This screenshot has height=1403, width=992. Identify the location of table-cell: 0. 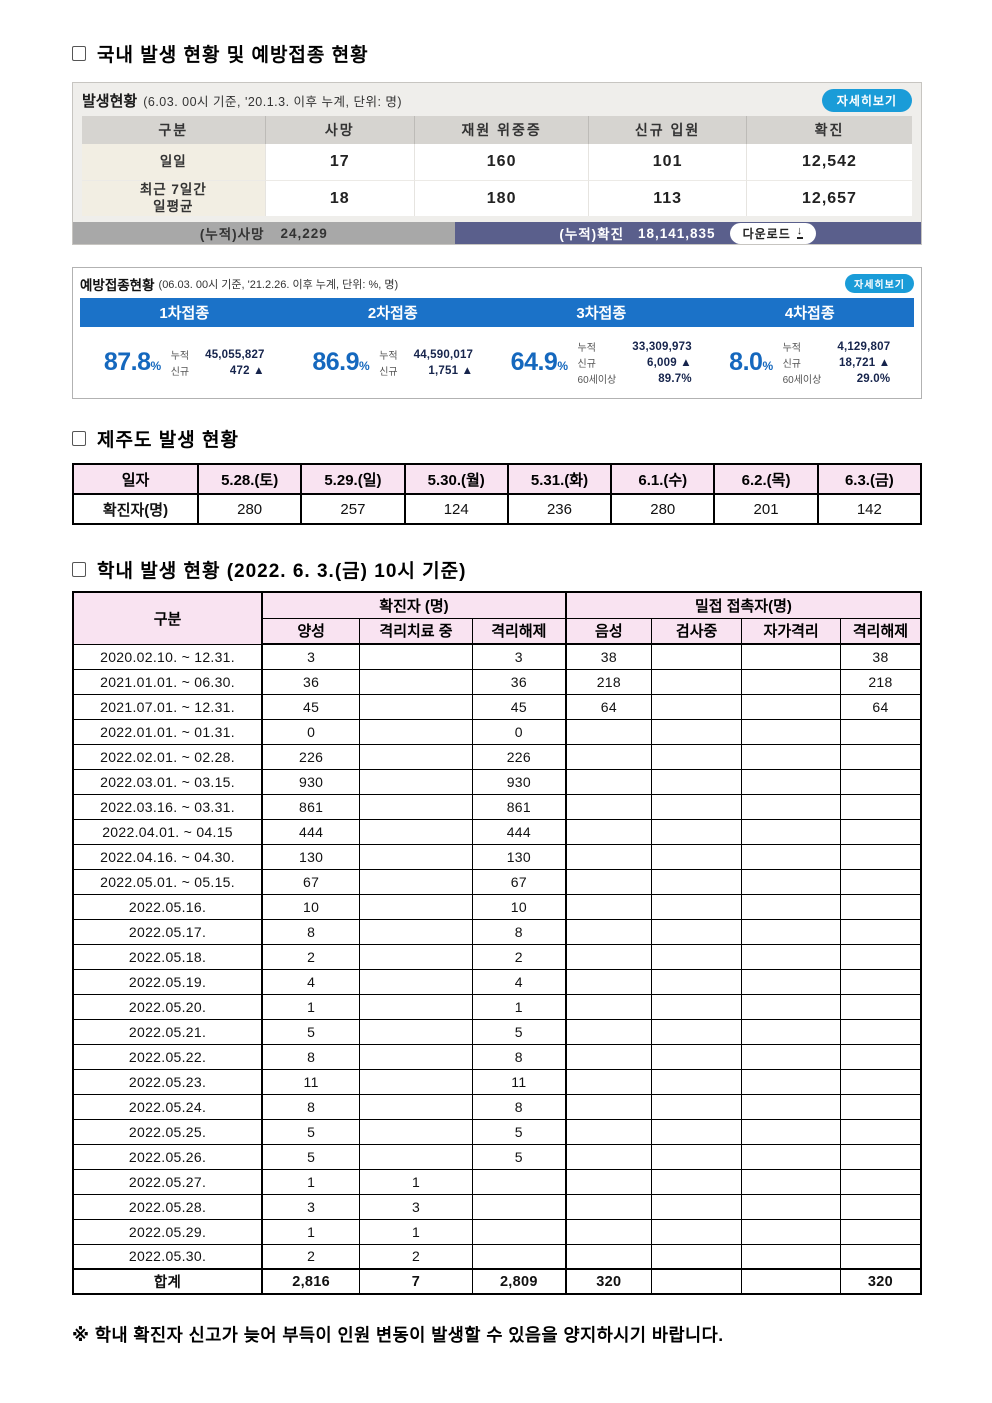
(311, 731).